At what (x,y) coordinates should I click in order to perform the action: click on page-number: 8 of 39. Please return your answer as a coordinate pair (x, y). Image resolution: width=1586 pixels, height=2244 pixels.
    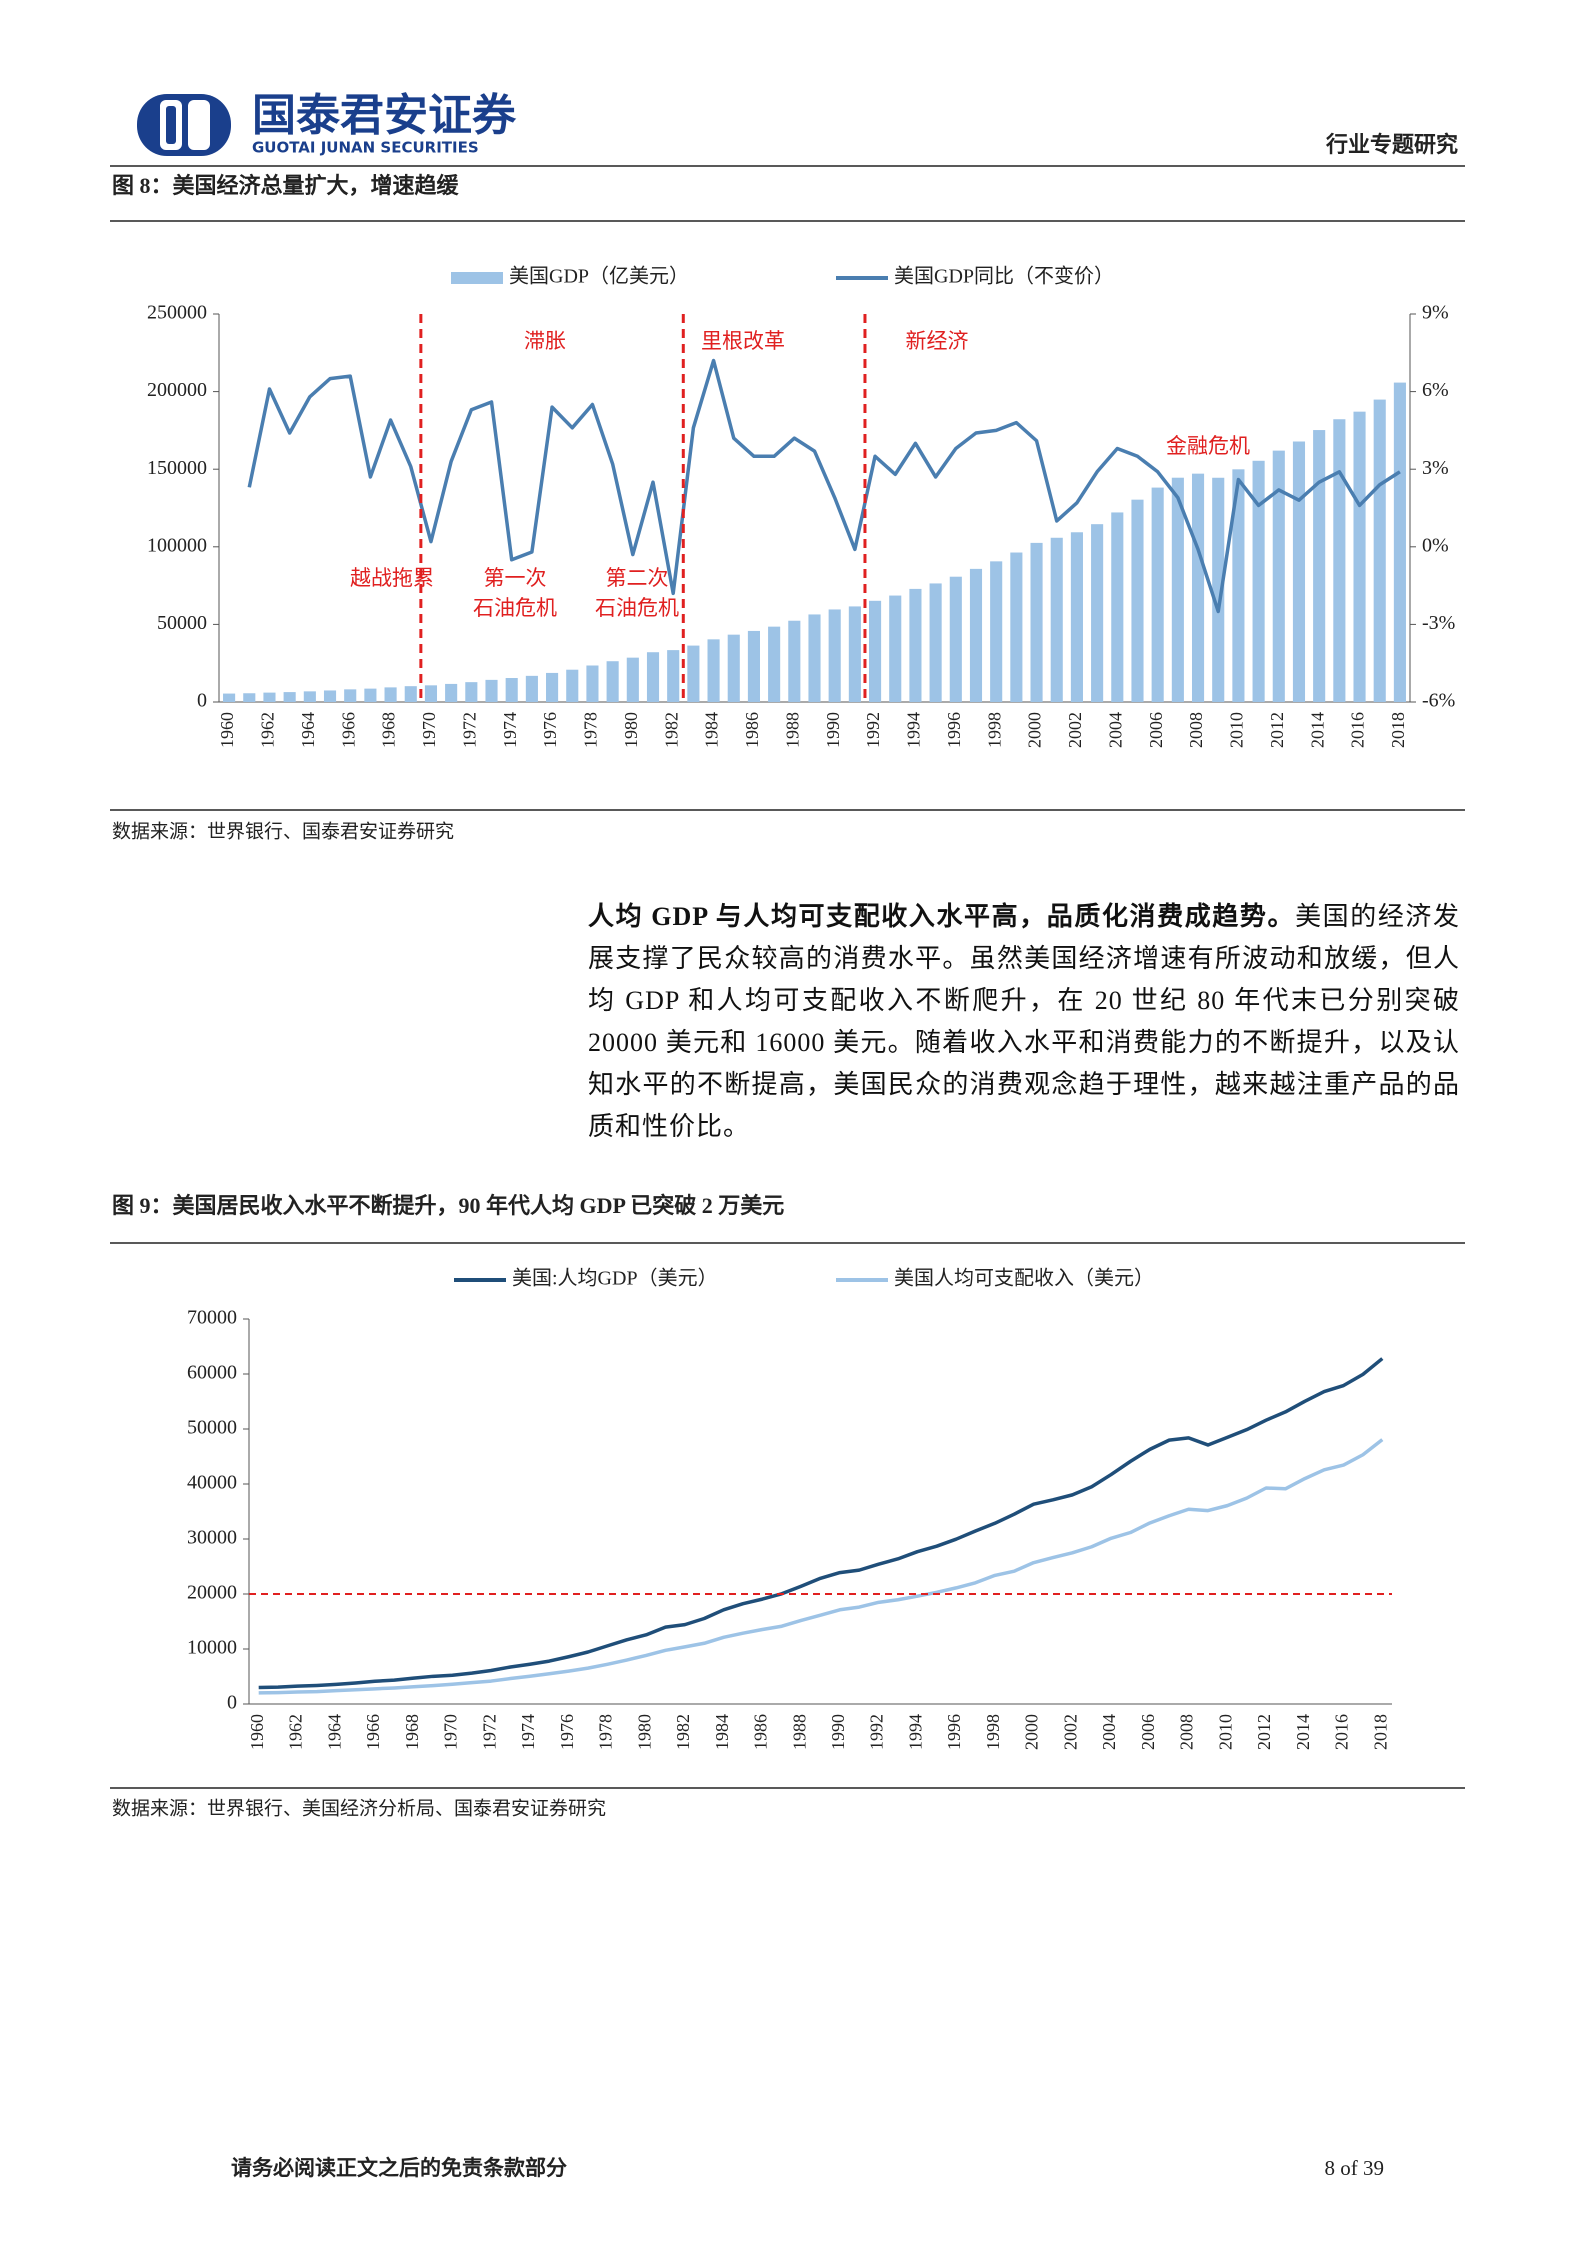
    Looking at the image, I should click on (1355, 2168).